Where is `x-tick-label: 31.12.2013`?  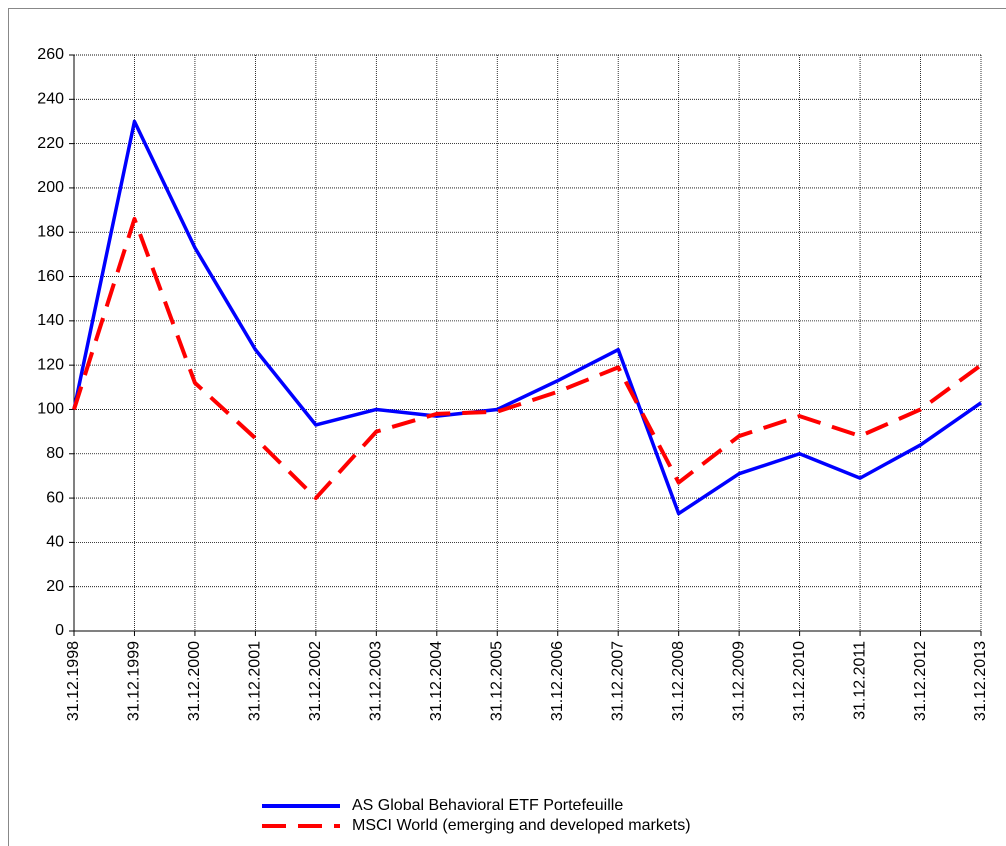 x-tick-label: 31.12.2013 is located at coordinates (980, 681).